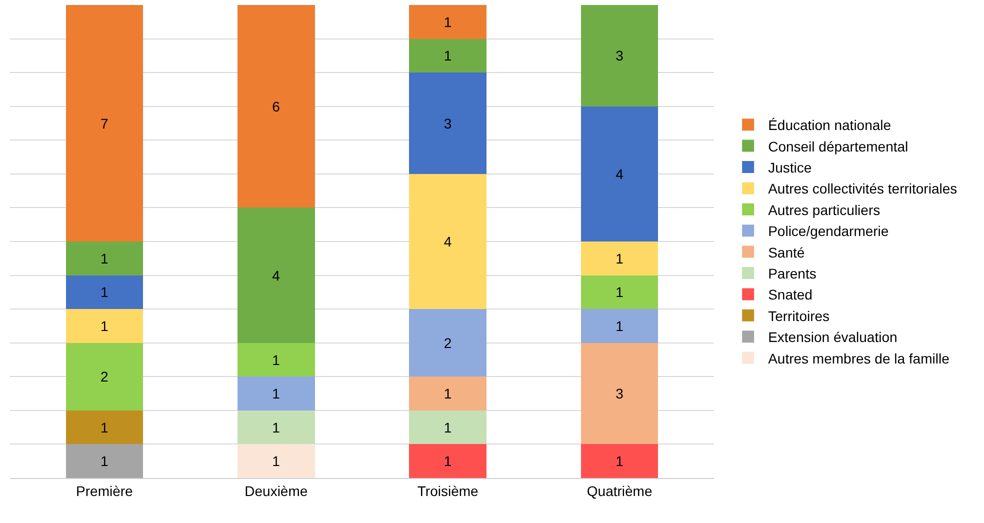 Image resolution: width=984 pixels, height=523 pixels. I want to click on legend-label: Éducation nationale, so click(830, 125).